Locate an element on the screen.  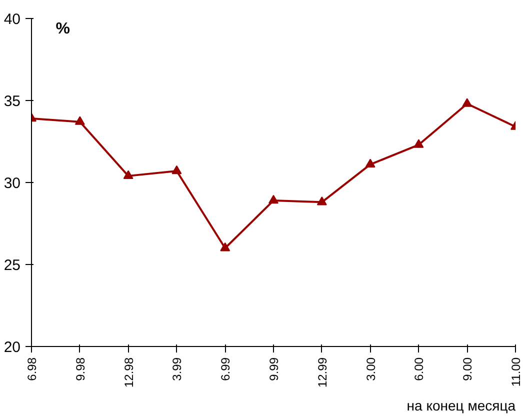
x-axis-title: на конец месяца is located at coordinates (461, 406).